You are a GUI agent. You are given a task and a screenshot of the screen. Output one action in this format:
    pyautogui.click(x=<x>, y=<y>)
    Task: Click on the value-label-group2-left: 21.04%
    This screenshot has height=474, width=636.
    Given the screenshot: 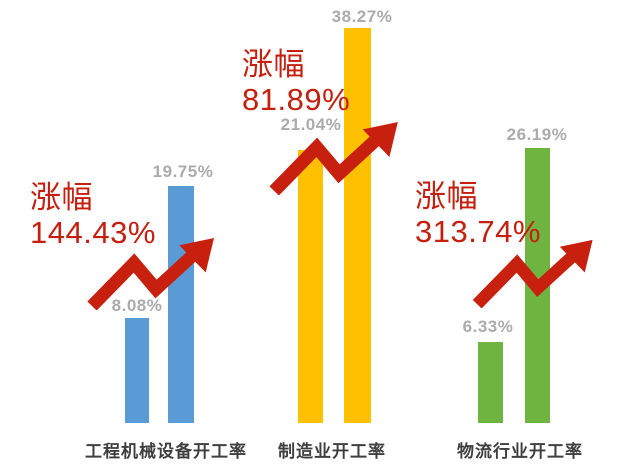 What is the action you would take?
    pyautogui.click(x=311, y=124)
    